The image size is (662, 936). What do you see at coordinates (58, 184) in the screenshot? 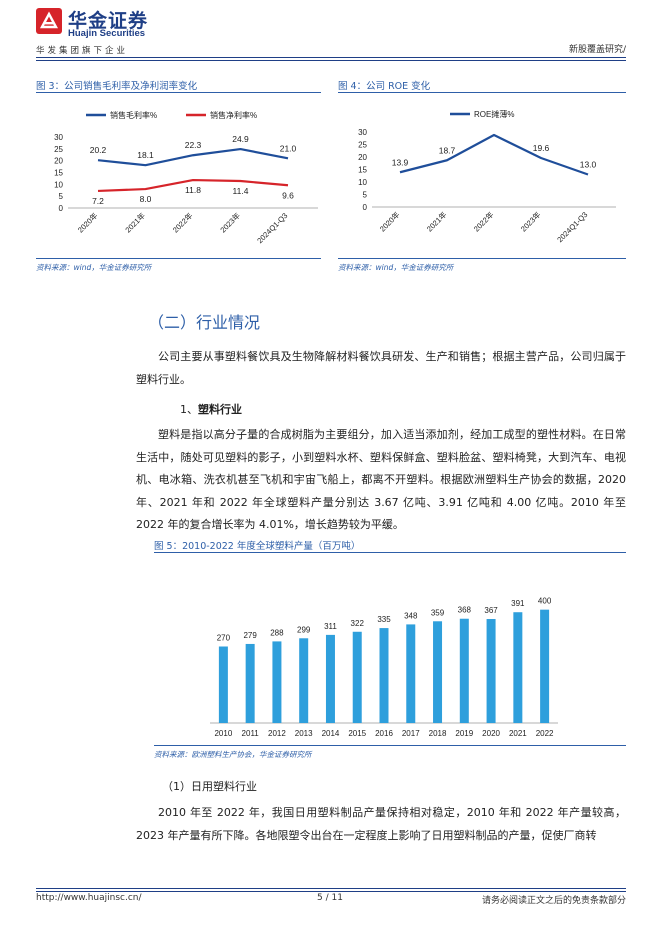
I see `fig3-y-tick-label: 10` at bounding box center [58, 184].